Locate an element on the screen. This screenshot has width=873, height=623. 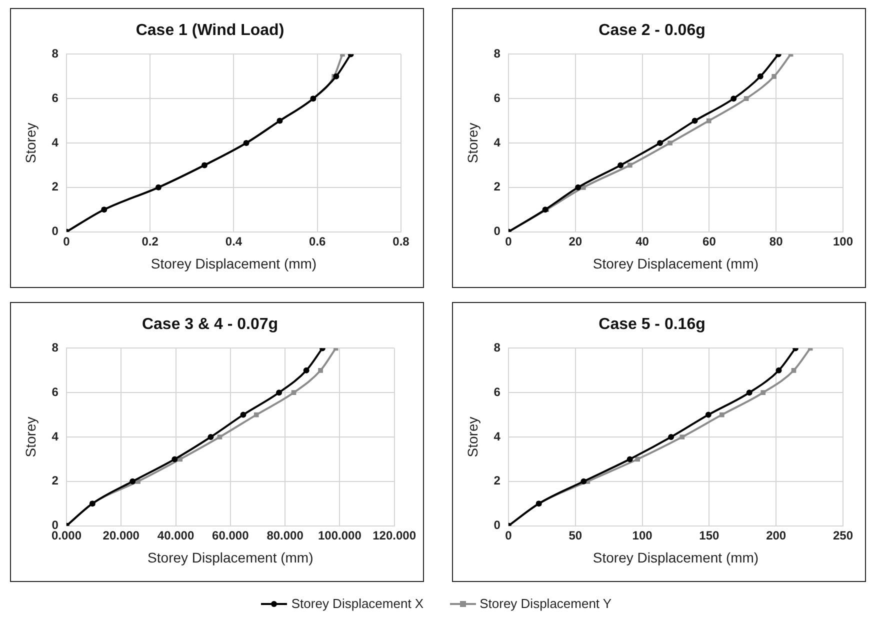
x-tick-label: 60.000 is located at coordinates (231, 535).